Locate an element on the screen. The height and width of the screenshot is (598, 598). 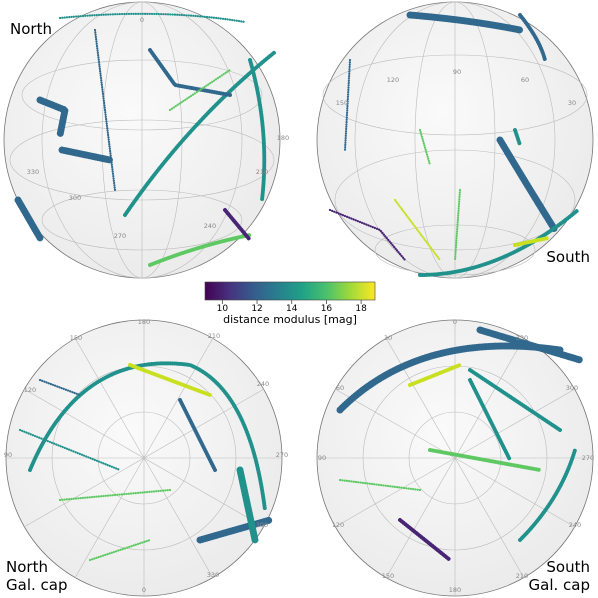
colorbar-tick-label: 14 is located at coordinates (292, 309).